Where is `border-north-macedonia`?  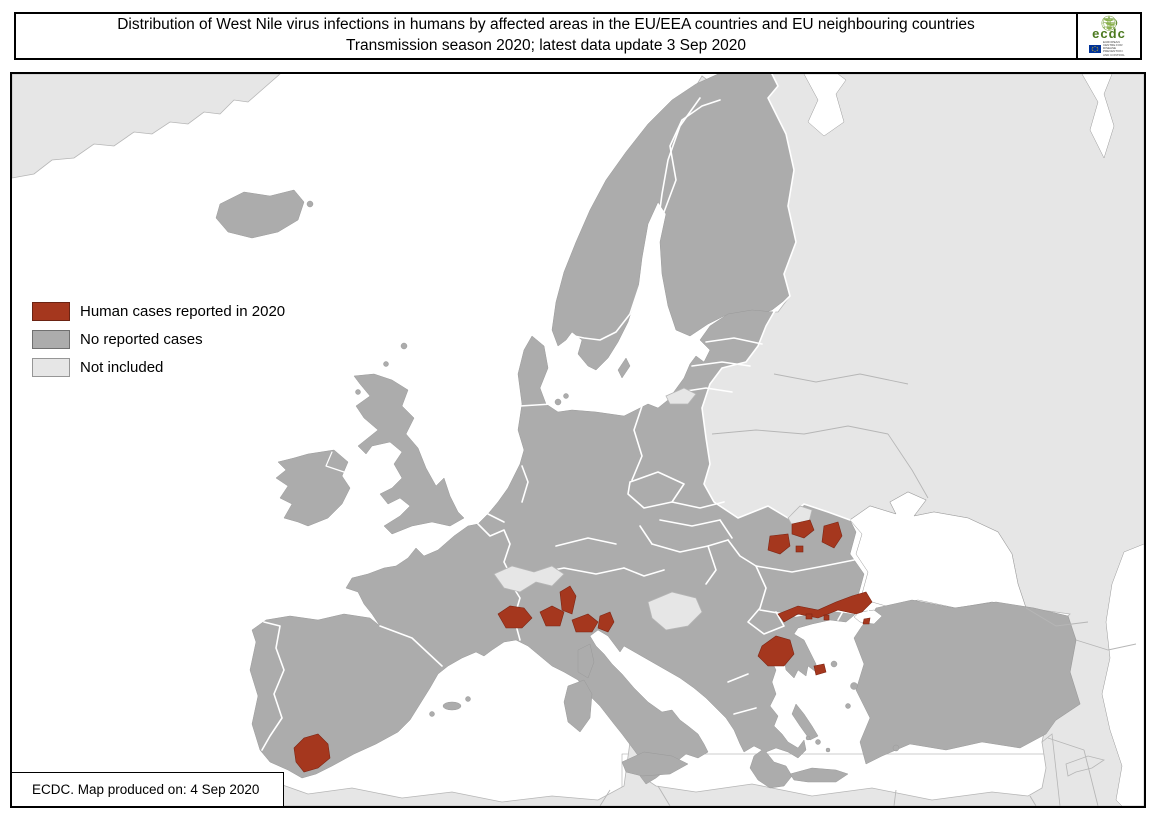
border-north-macedonia is located at coordinates (766, 621).